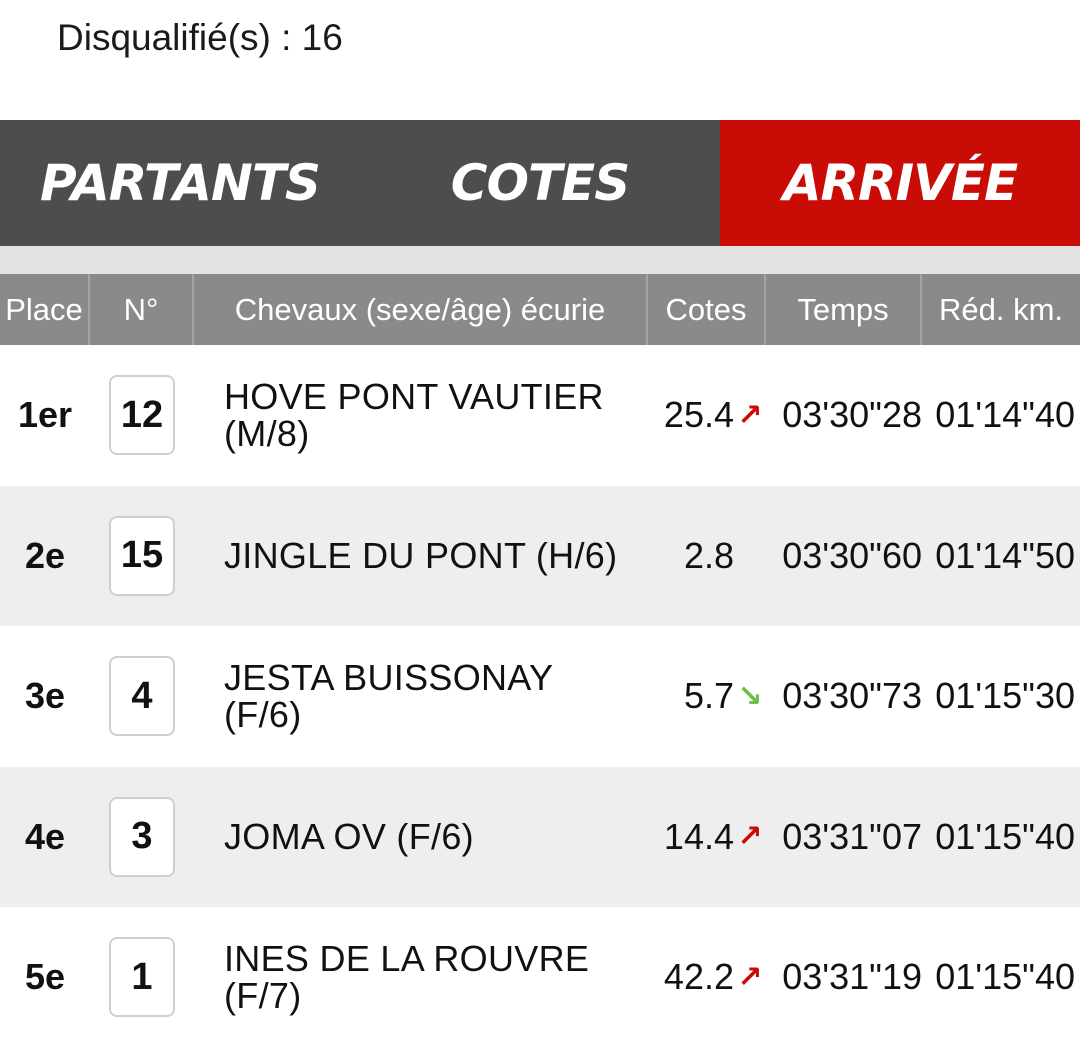 The height and width of the screenshot is (1048, 1080). What do you see at coordinates (180, 183) in the screenshot?
I see `tab-partants: PARTANTS` at bounding box center [180, 183].